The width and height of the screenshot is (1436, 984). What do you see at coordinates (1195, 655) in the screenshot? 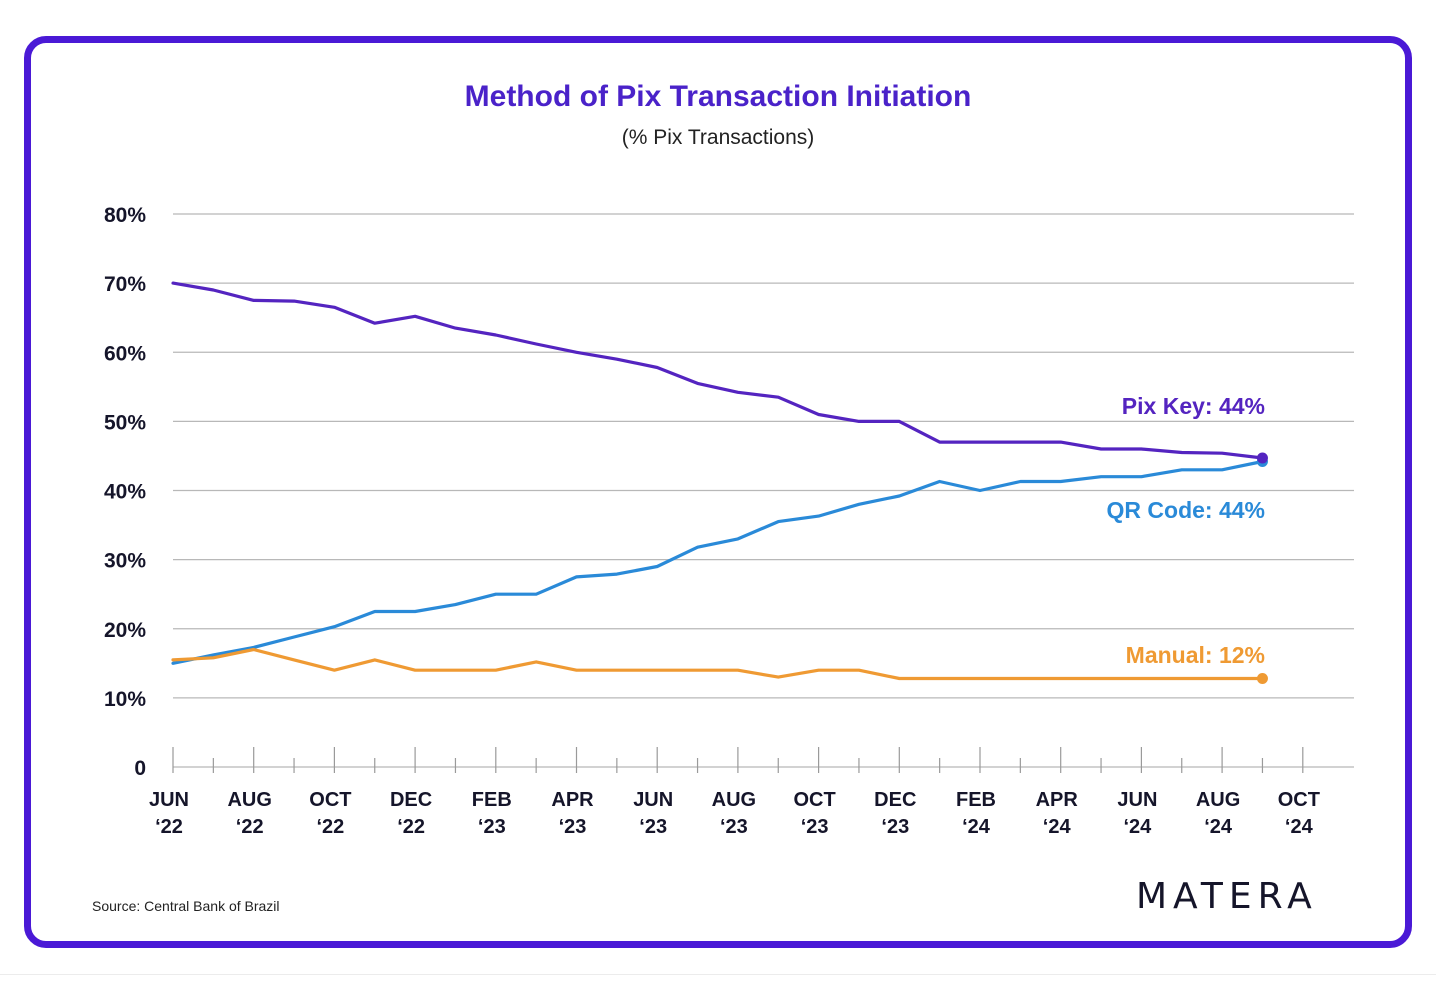
I see `series-label-manual: Manual: 12%` at bounding box center [1195, 655].